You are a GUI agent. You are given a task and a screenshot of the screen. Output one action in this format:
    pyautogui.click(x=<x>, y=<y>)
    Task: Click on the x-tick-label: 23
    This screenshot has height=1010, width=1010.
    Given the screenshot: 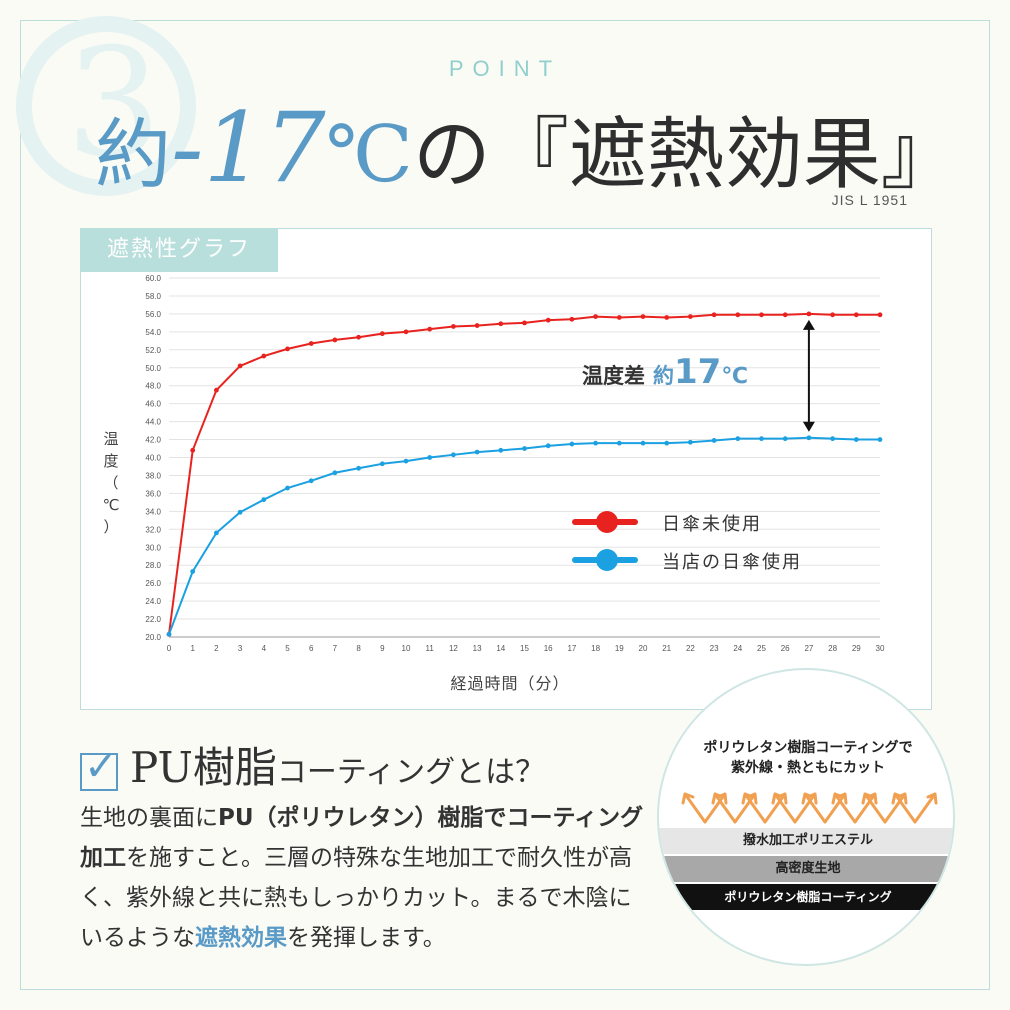 What is the action you would take?
    pyautogui.click(x=714, y=648)
    